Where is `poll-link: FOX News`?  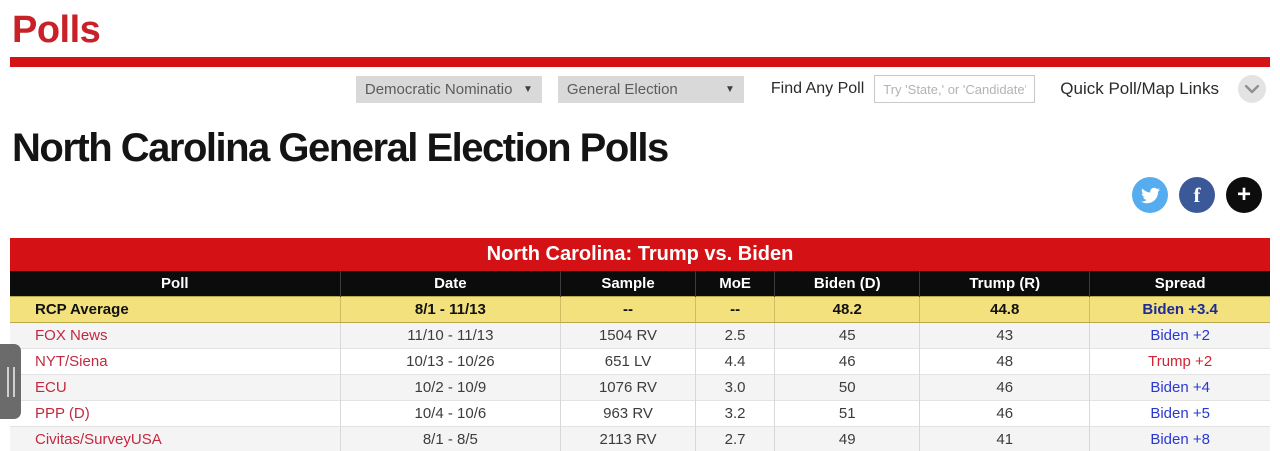
poll-link: FOX News is located at coordinates (175, 334).